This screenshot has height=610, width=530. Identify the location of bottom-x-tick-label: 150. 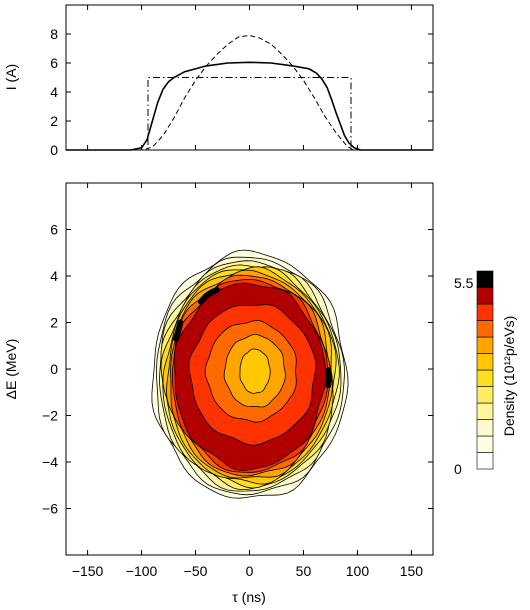
(412, 571).